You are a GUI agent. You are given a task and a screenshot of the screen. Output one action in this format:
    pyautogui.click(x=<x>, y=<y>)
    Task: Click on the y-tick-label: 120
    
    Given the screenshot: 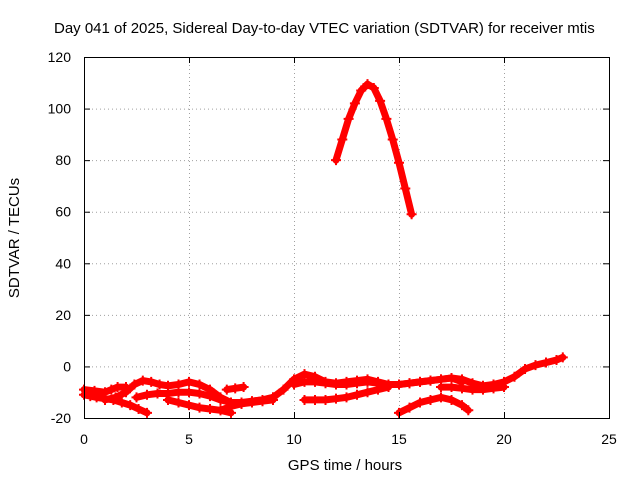 What is the action you would take?
    pyautogui.click(x=60, y=57)
    